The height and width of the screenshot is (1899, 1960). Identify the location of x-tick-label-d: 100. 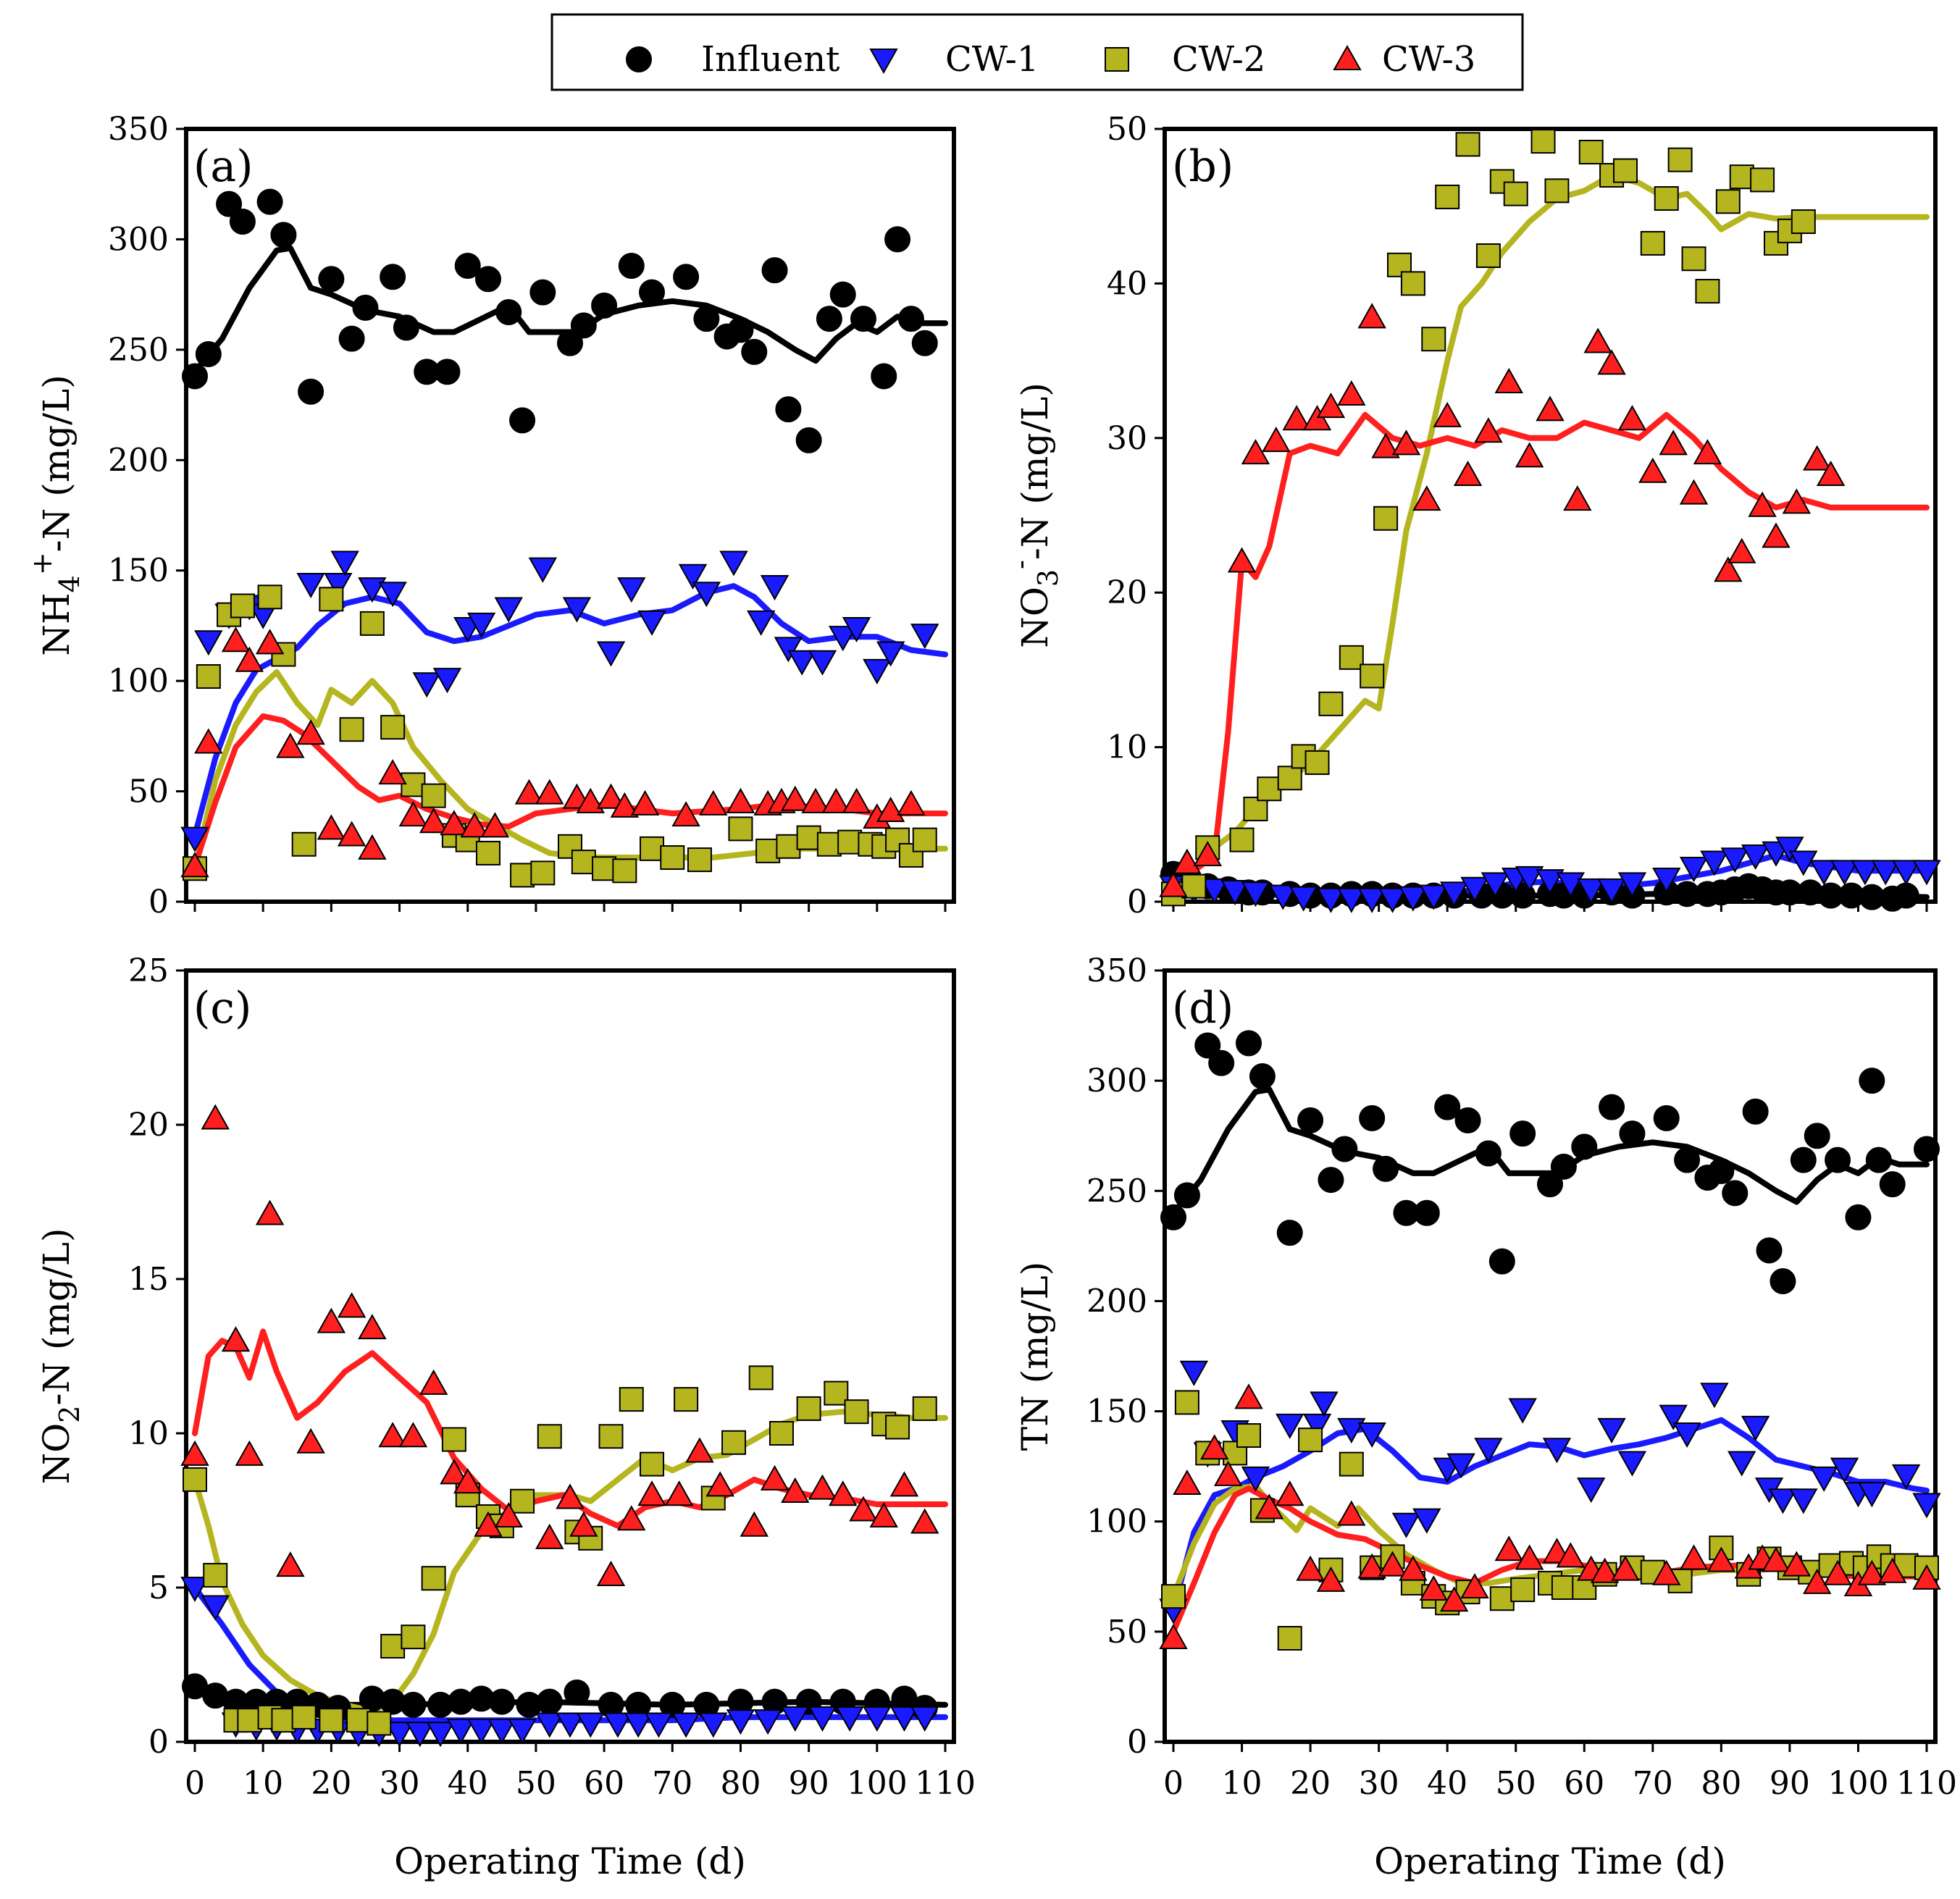
(1857, 1784).